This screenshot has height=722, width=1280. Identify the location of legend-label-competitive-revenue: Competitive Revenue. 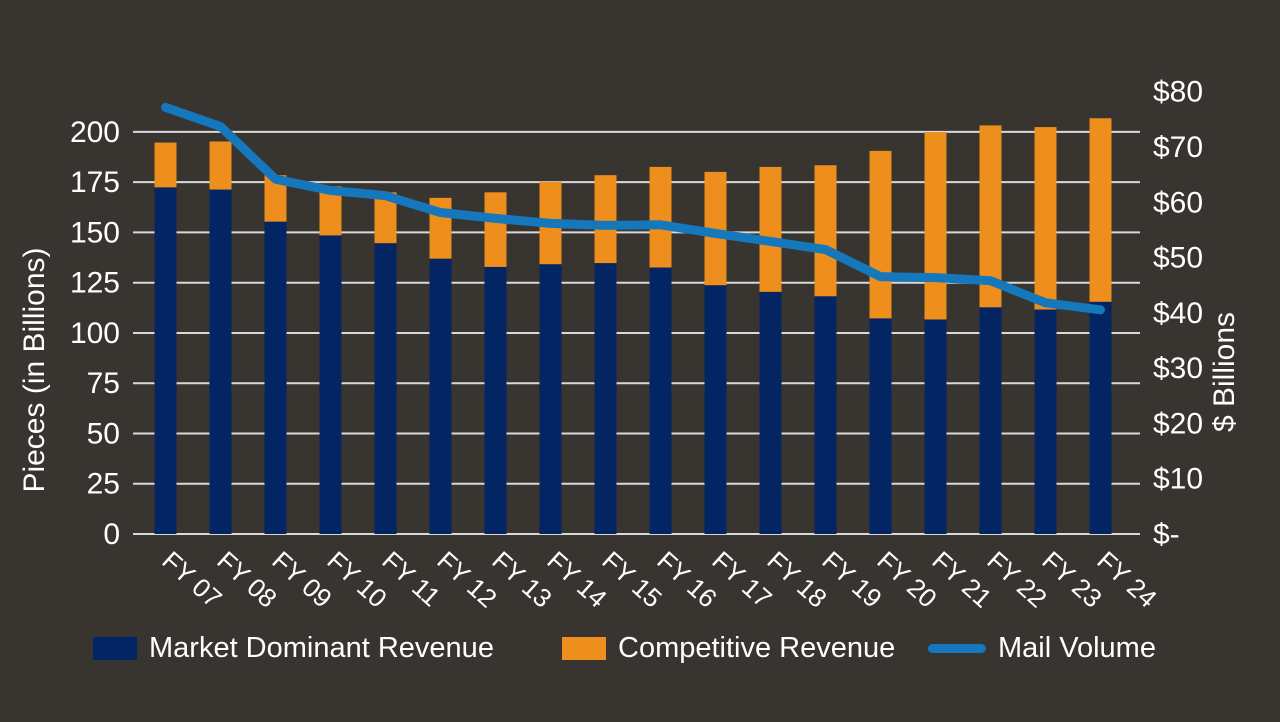
(757, 648).